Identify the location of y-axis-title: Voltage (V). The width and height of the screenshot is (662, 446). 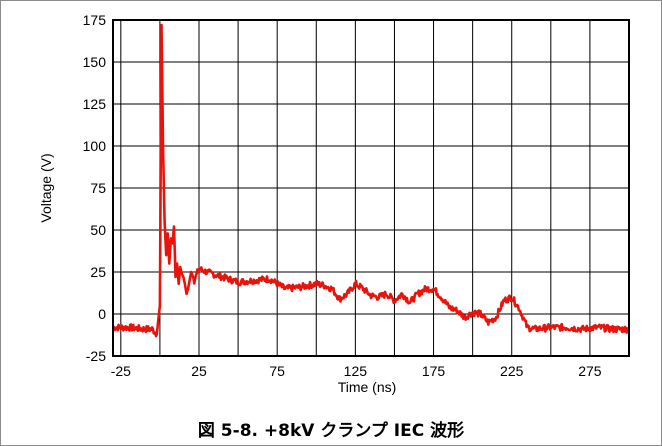
(46, 187).